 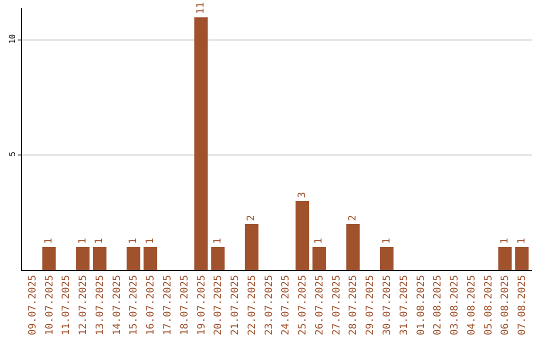 What do you see at coordinates (286, 305) in the screenshot?
I see `x-tick-label: 24.07.2025` at bounding box center [286, 305].